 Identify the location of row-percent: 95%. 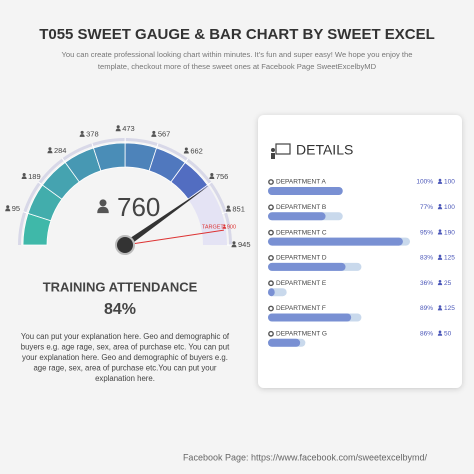
(426, 232).